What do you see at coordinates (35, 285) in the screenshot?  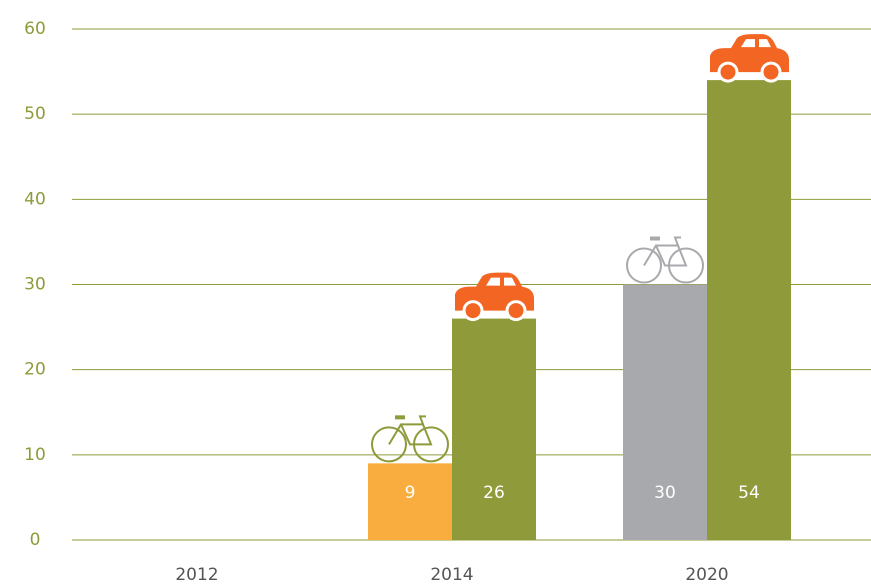 I see `y-tick-label: 30` at bounding box center [35, 285].